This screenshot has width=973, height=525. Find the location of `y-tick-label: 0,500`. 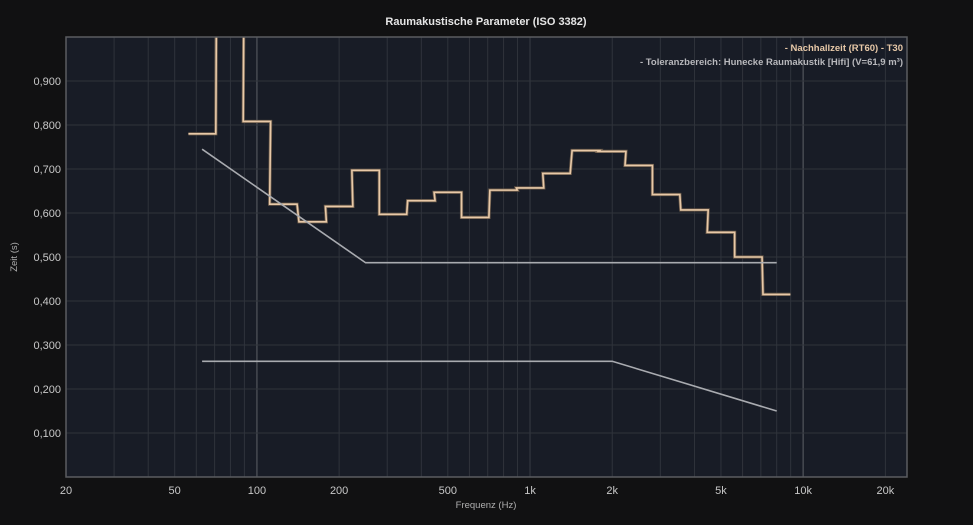

y-tick-label: 0,500 is located at coordinates (47, 258).